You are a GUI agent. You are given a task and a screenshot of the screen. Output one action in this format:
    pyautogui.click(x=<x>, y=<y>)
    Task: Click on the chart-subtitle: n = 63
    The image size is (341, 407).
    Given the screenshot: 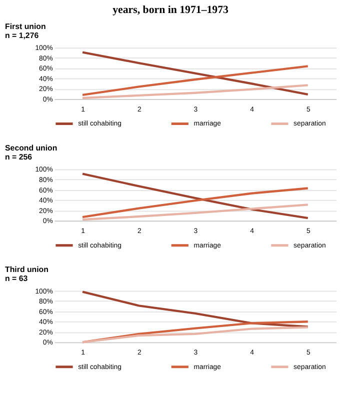 What is the action you would take?
    pyautogui.click(x=16, y=278)
    